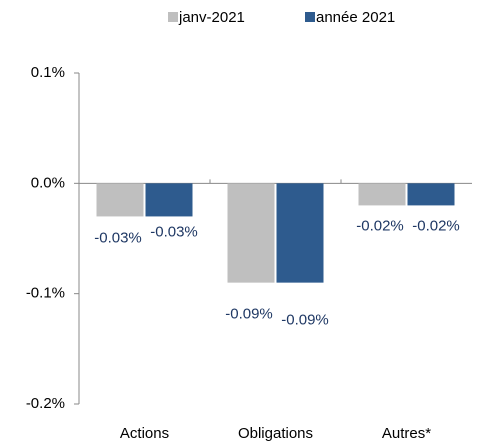 This screenshot has width=489, height=442. I want to click on y-tick-label: 0.0%, so click(48, 182).